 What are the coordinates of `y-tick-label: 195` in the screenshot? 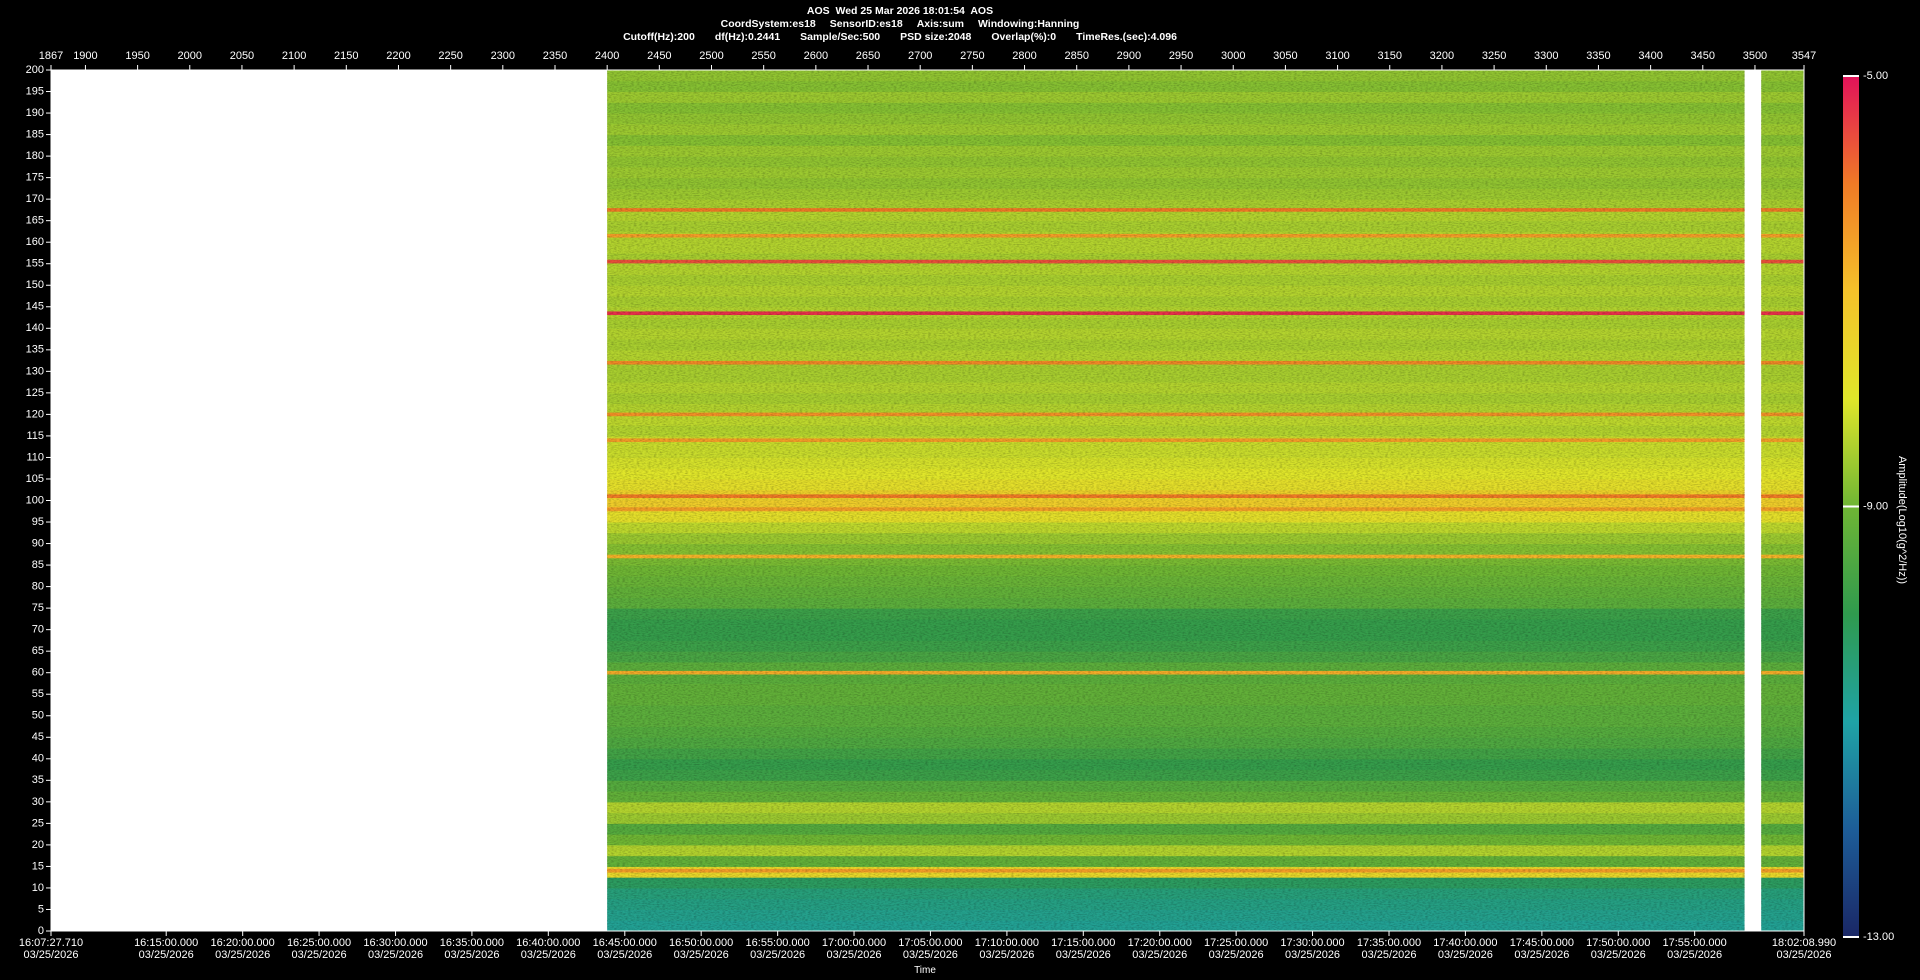 It's located at (35, 91).